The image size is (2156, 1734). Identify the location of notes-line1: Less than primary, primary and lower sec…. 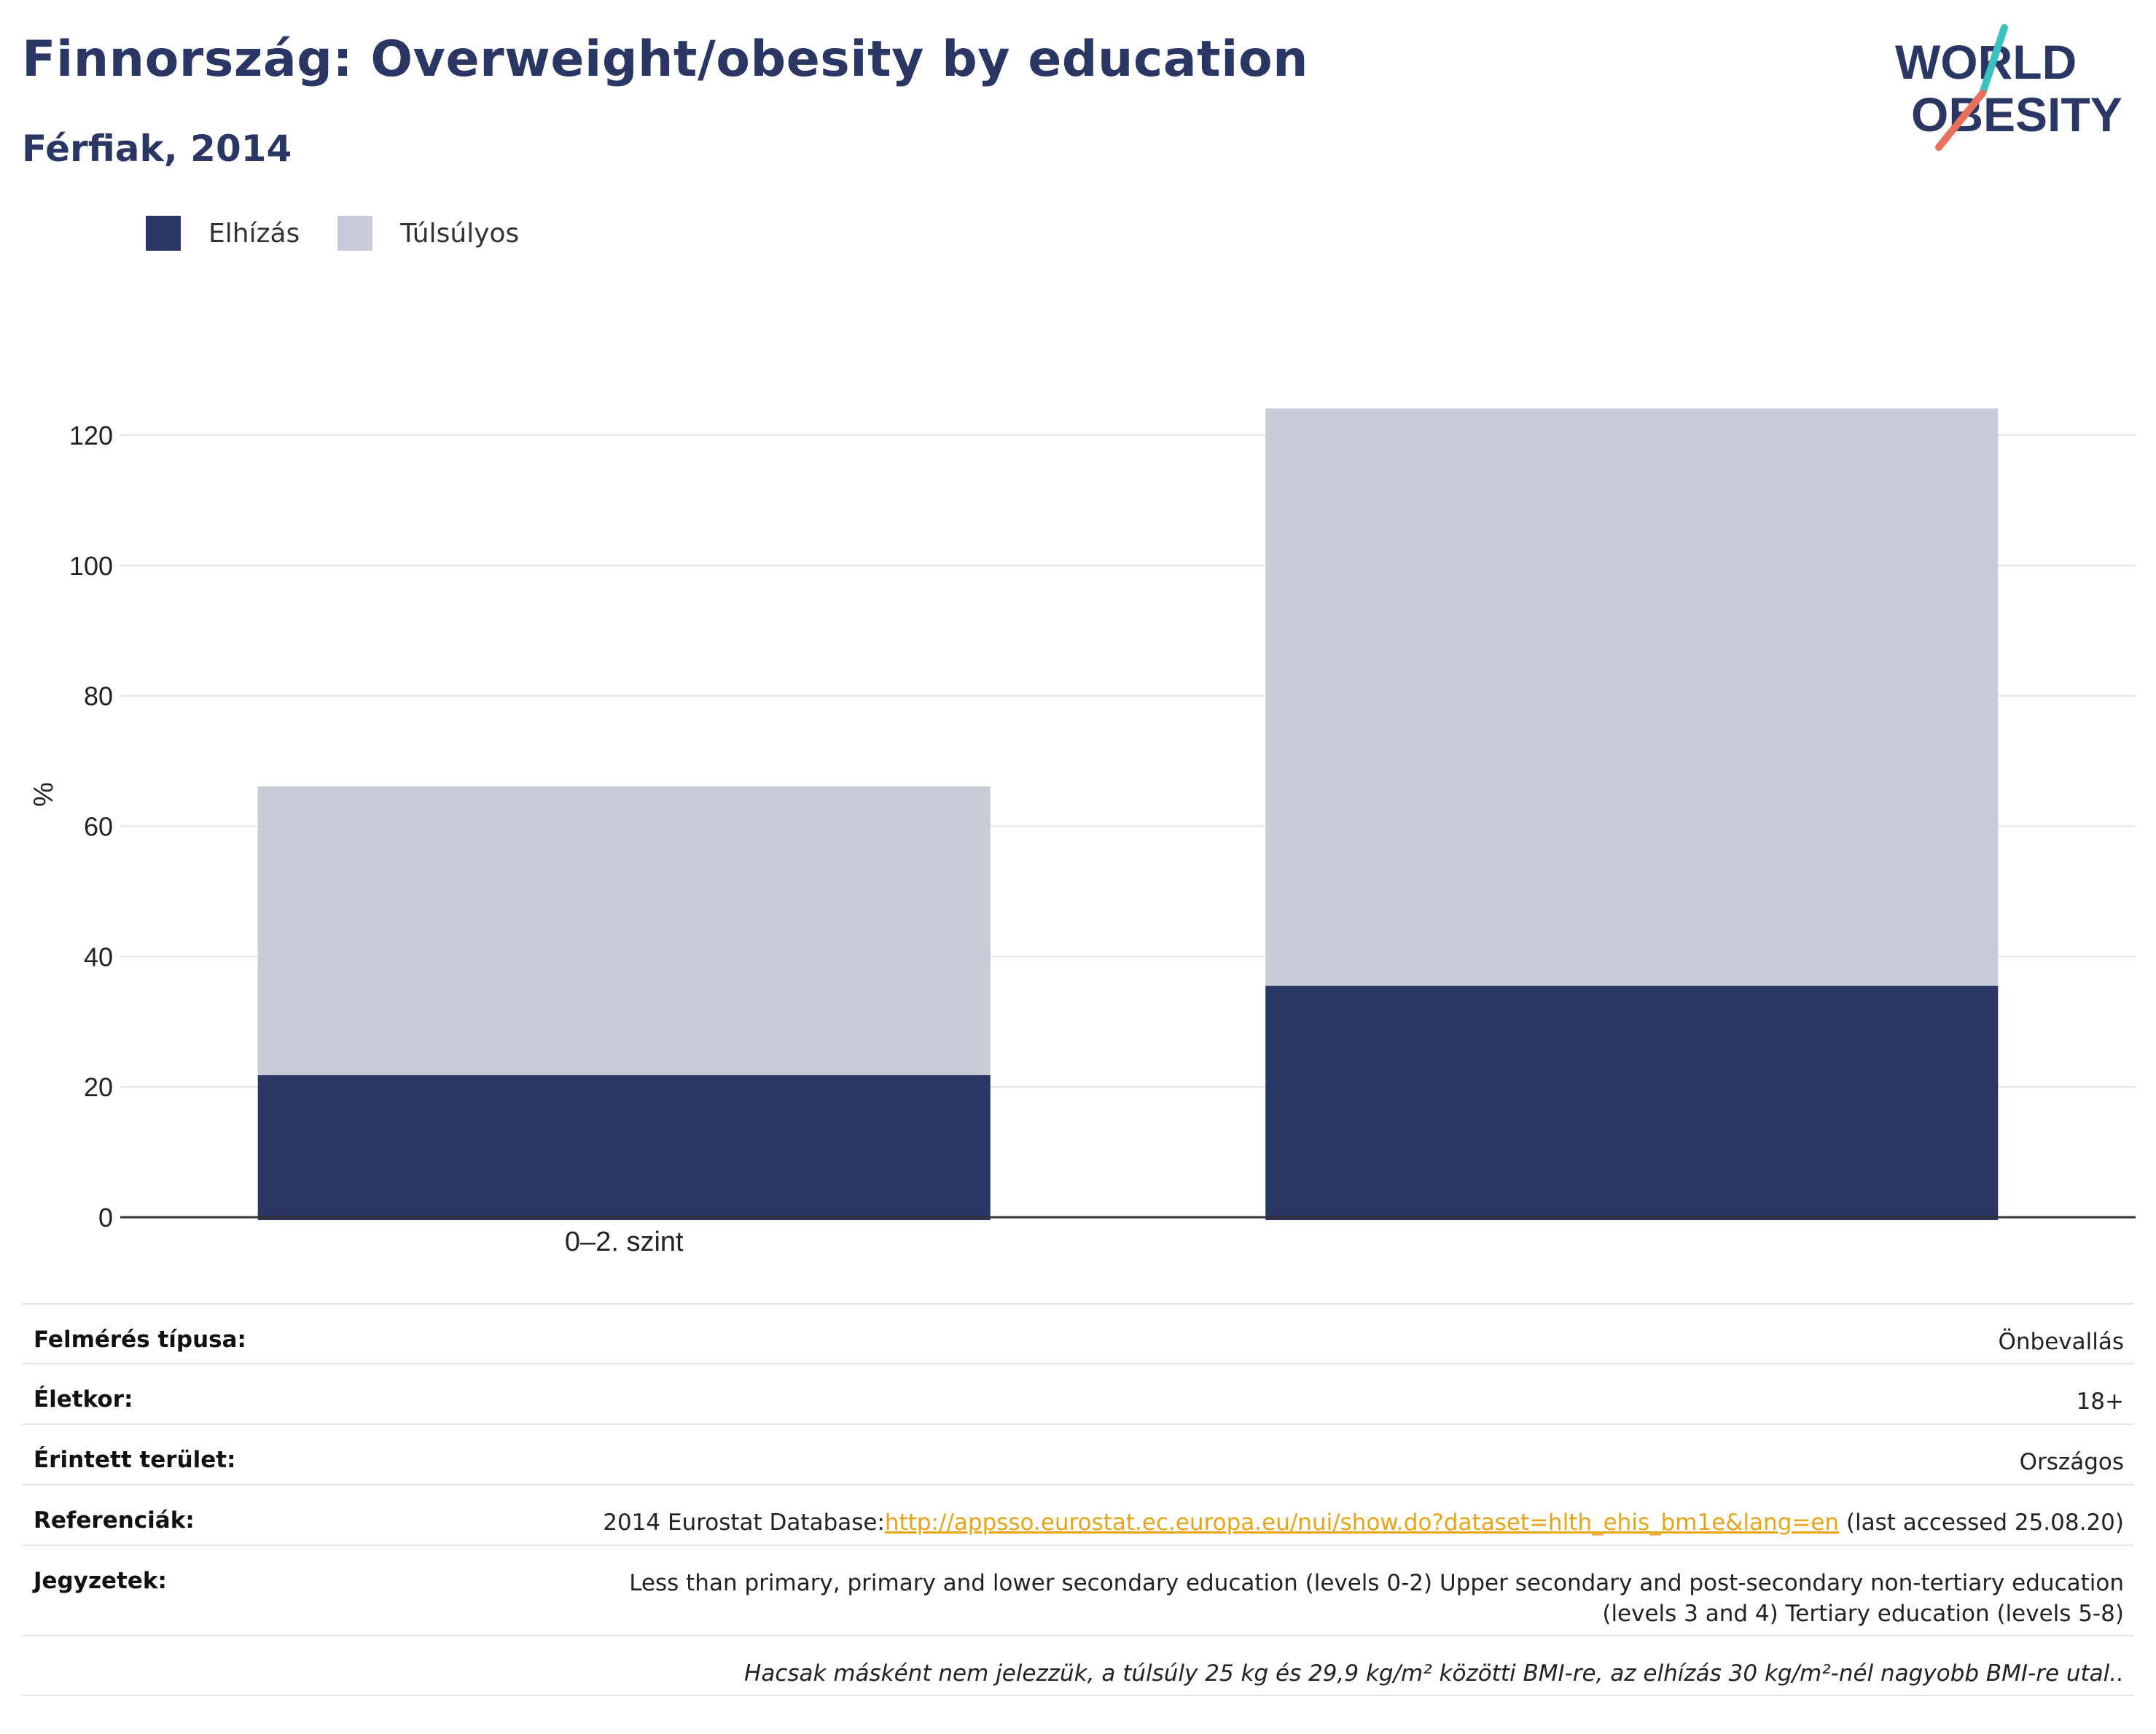
(1376, 1583).